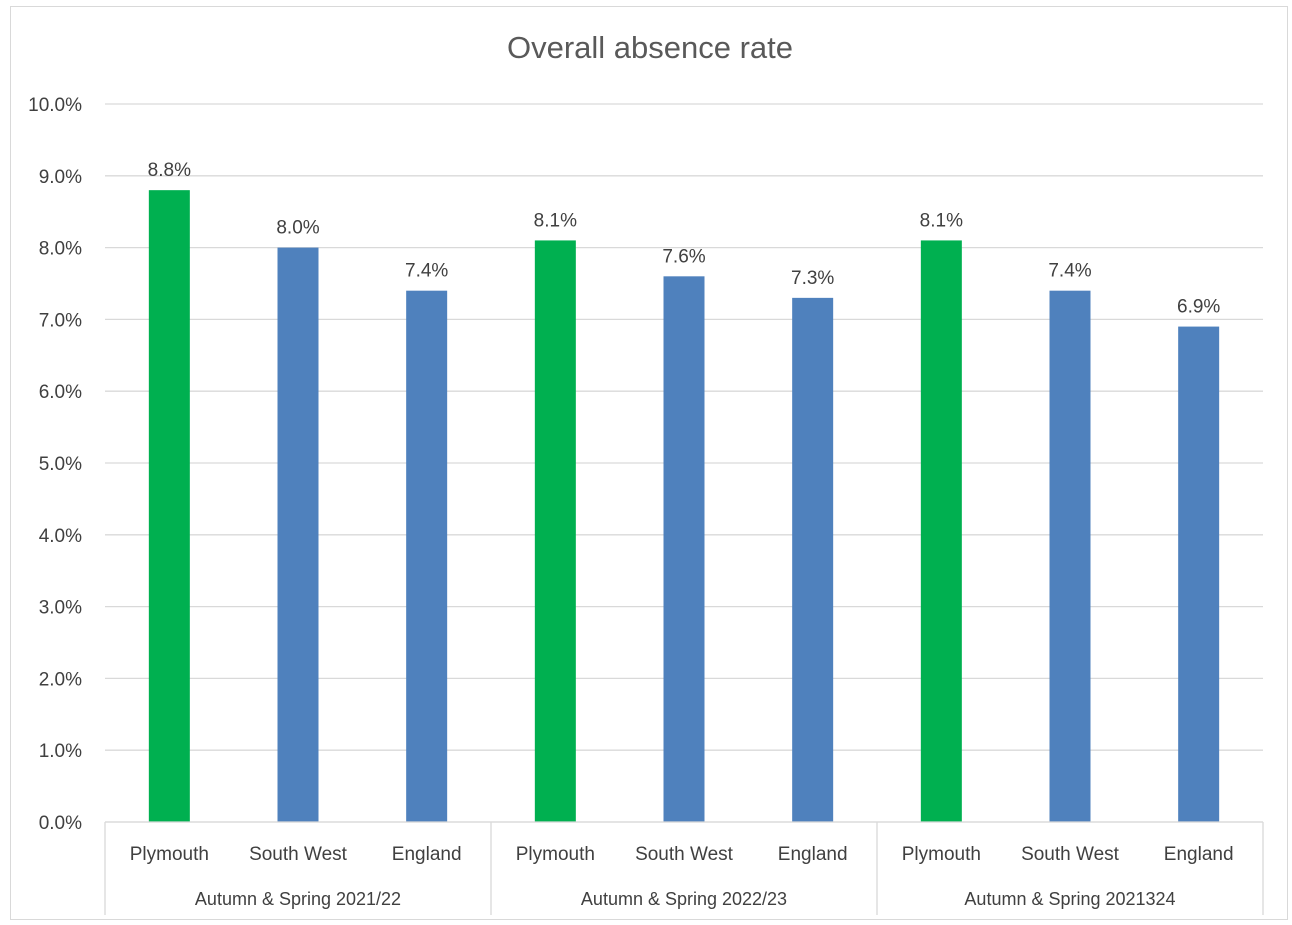 The height and width of the screenshot is (925, 1292). Describe the element at coordinates (60, 464) in the screenshot. I see `y-tick-label: 5.0%` at that location.